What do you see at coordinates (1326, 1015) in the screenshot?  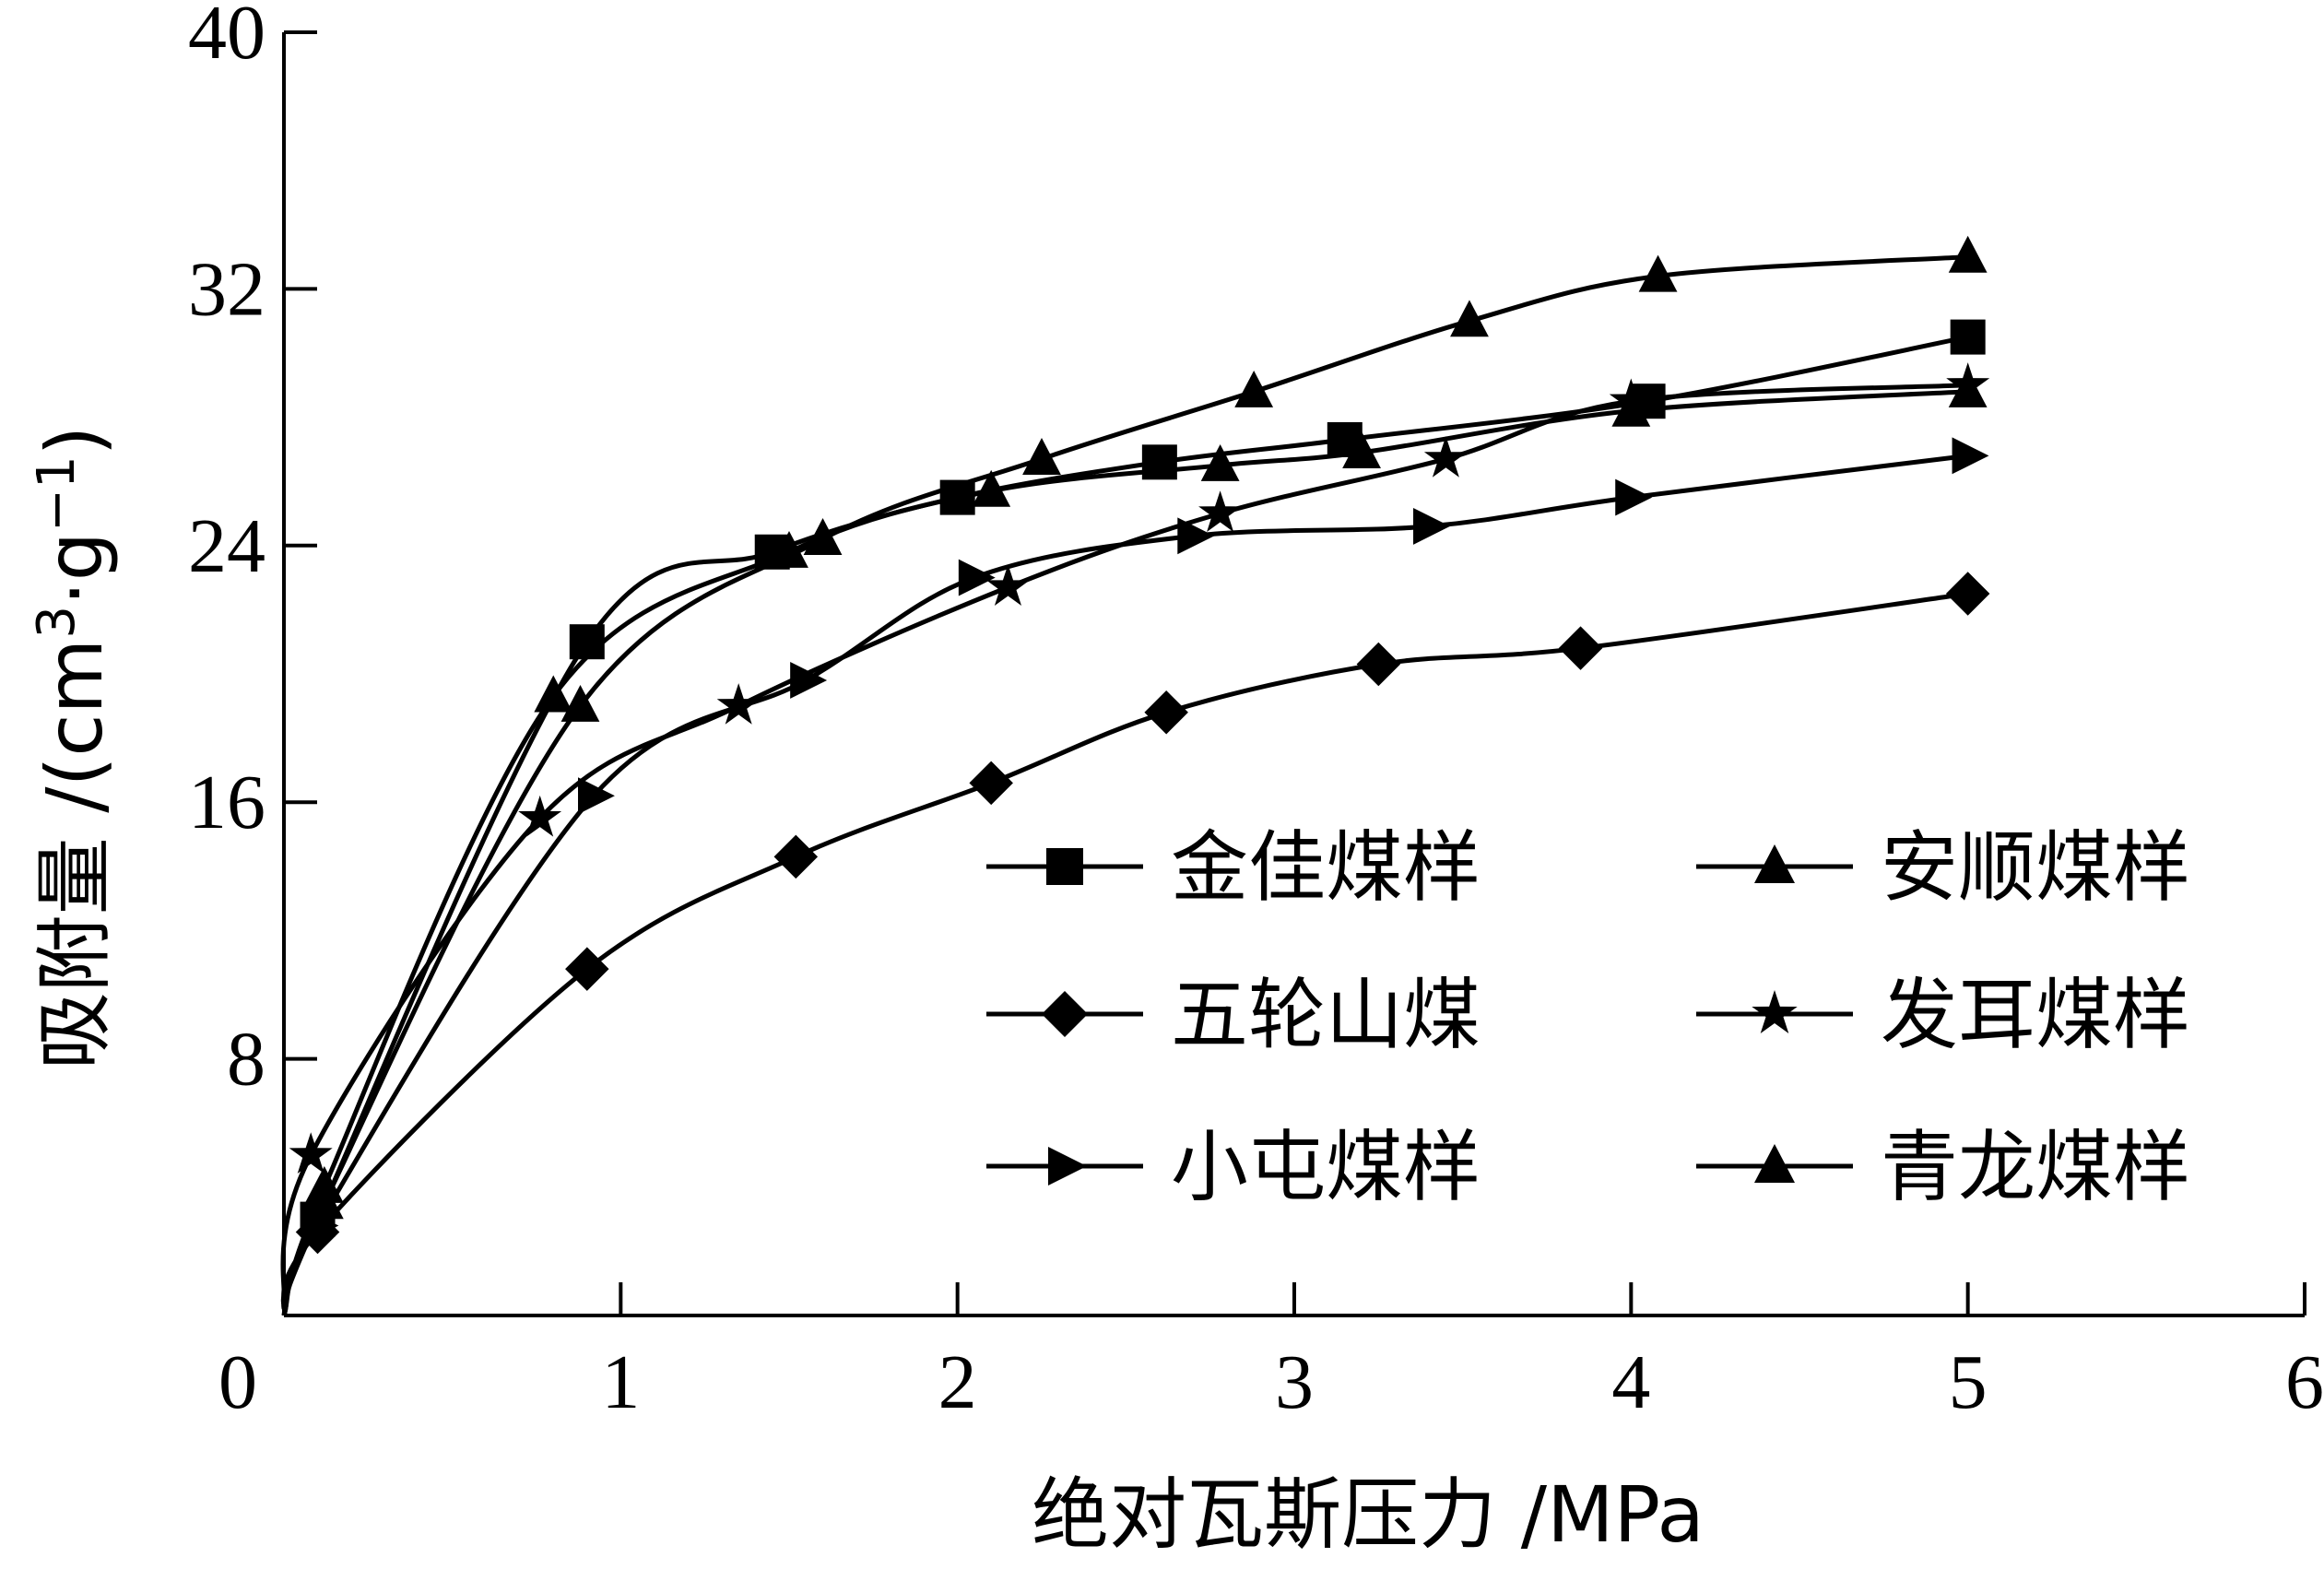 I see `legend-label: 五轮山煤` at bounding box center [1326, 1015].